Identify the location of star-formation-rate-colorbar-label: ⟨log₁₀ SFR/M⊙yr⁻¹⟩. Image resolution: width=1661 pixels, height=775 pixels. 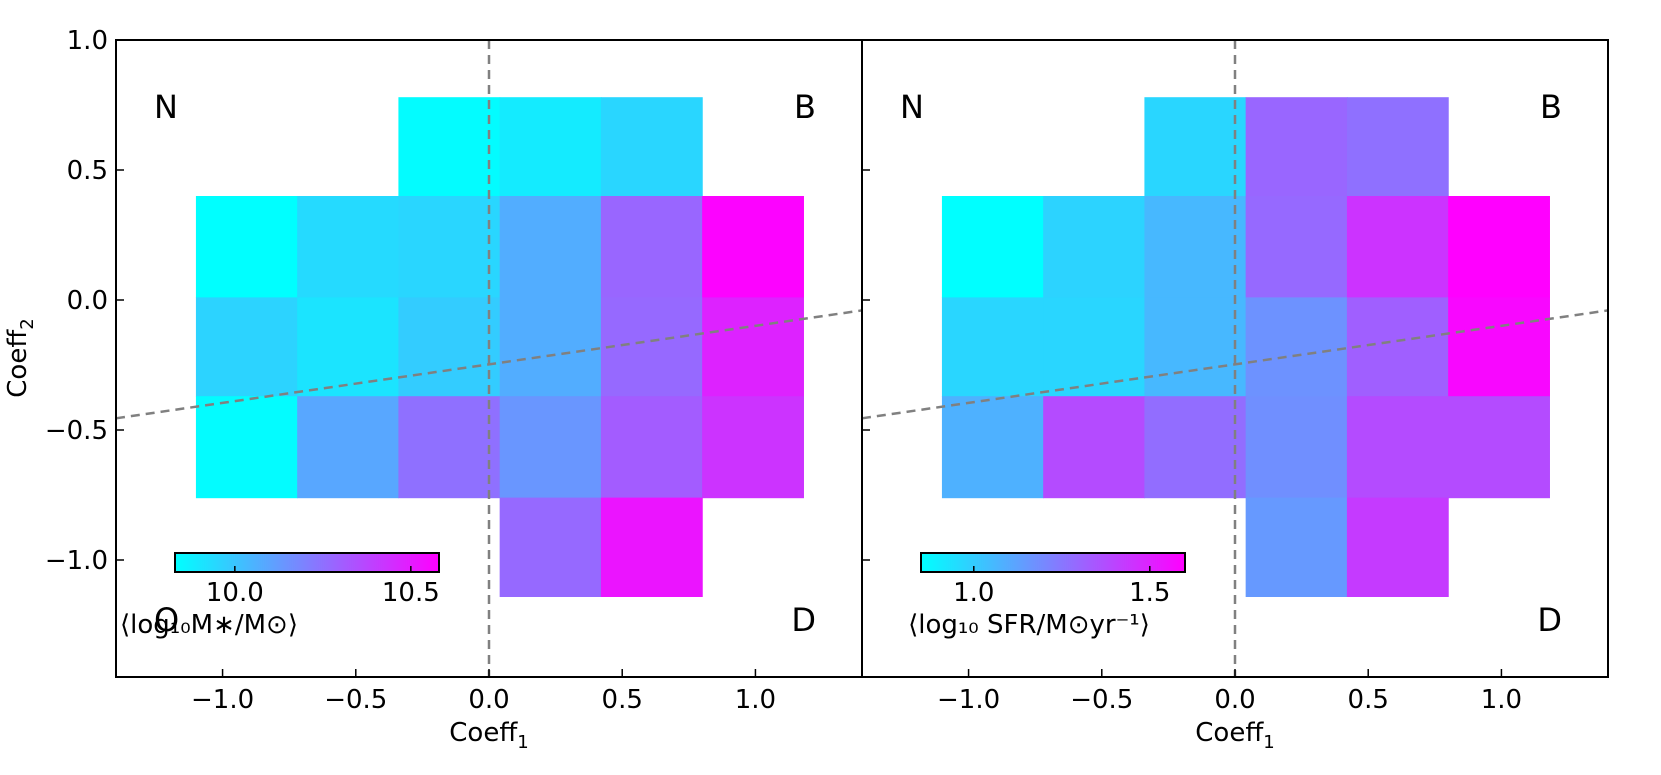
(1029, 625).